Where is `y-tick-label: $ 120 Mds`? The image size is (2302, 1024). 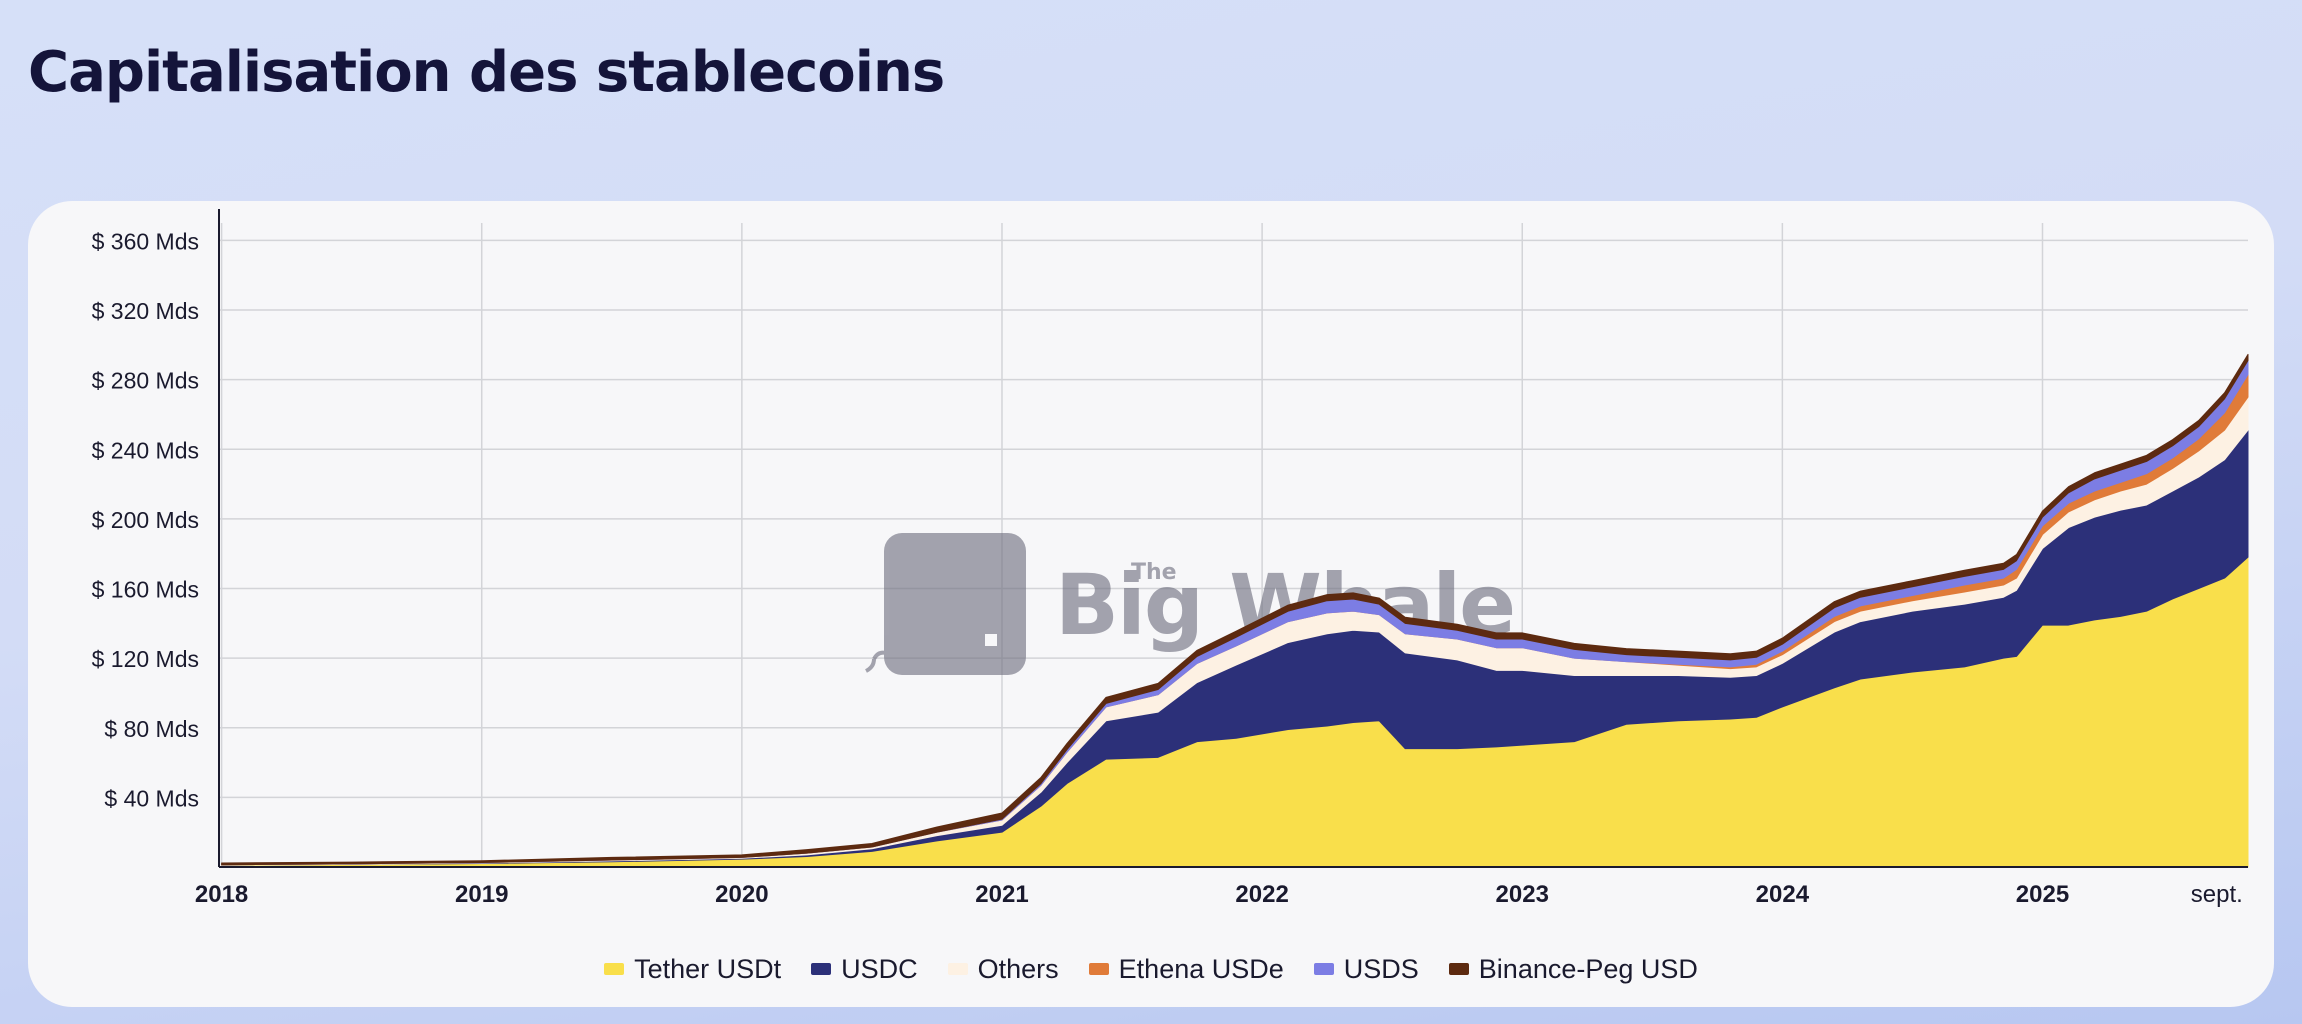 y-tick-label: $ 120 Mds is located at coordinates (145, 659).